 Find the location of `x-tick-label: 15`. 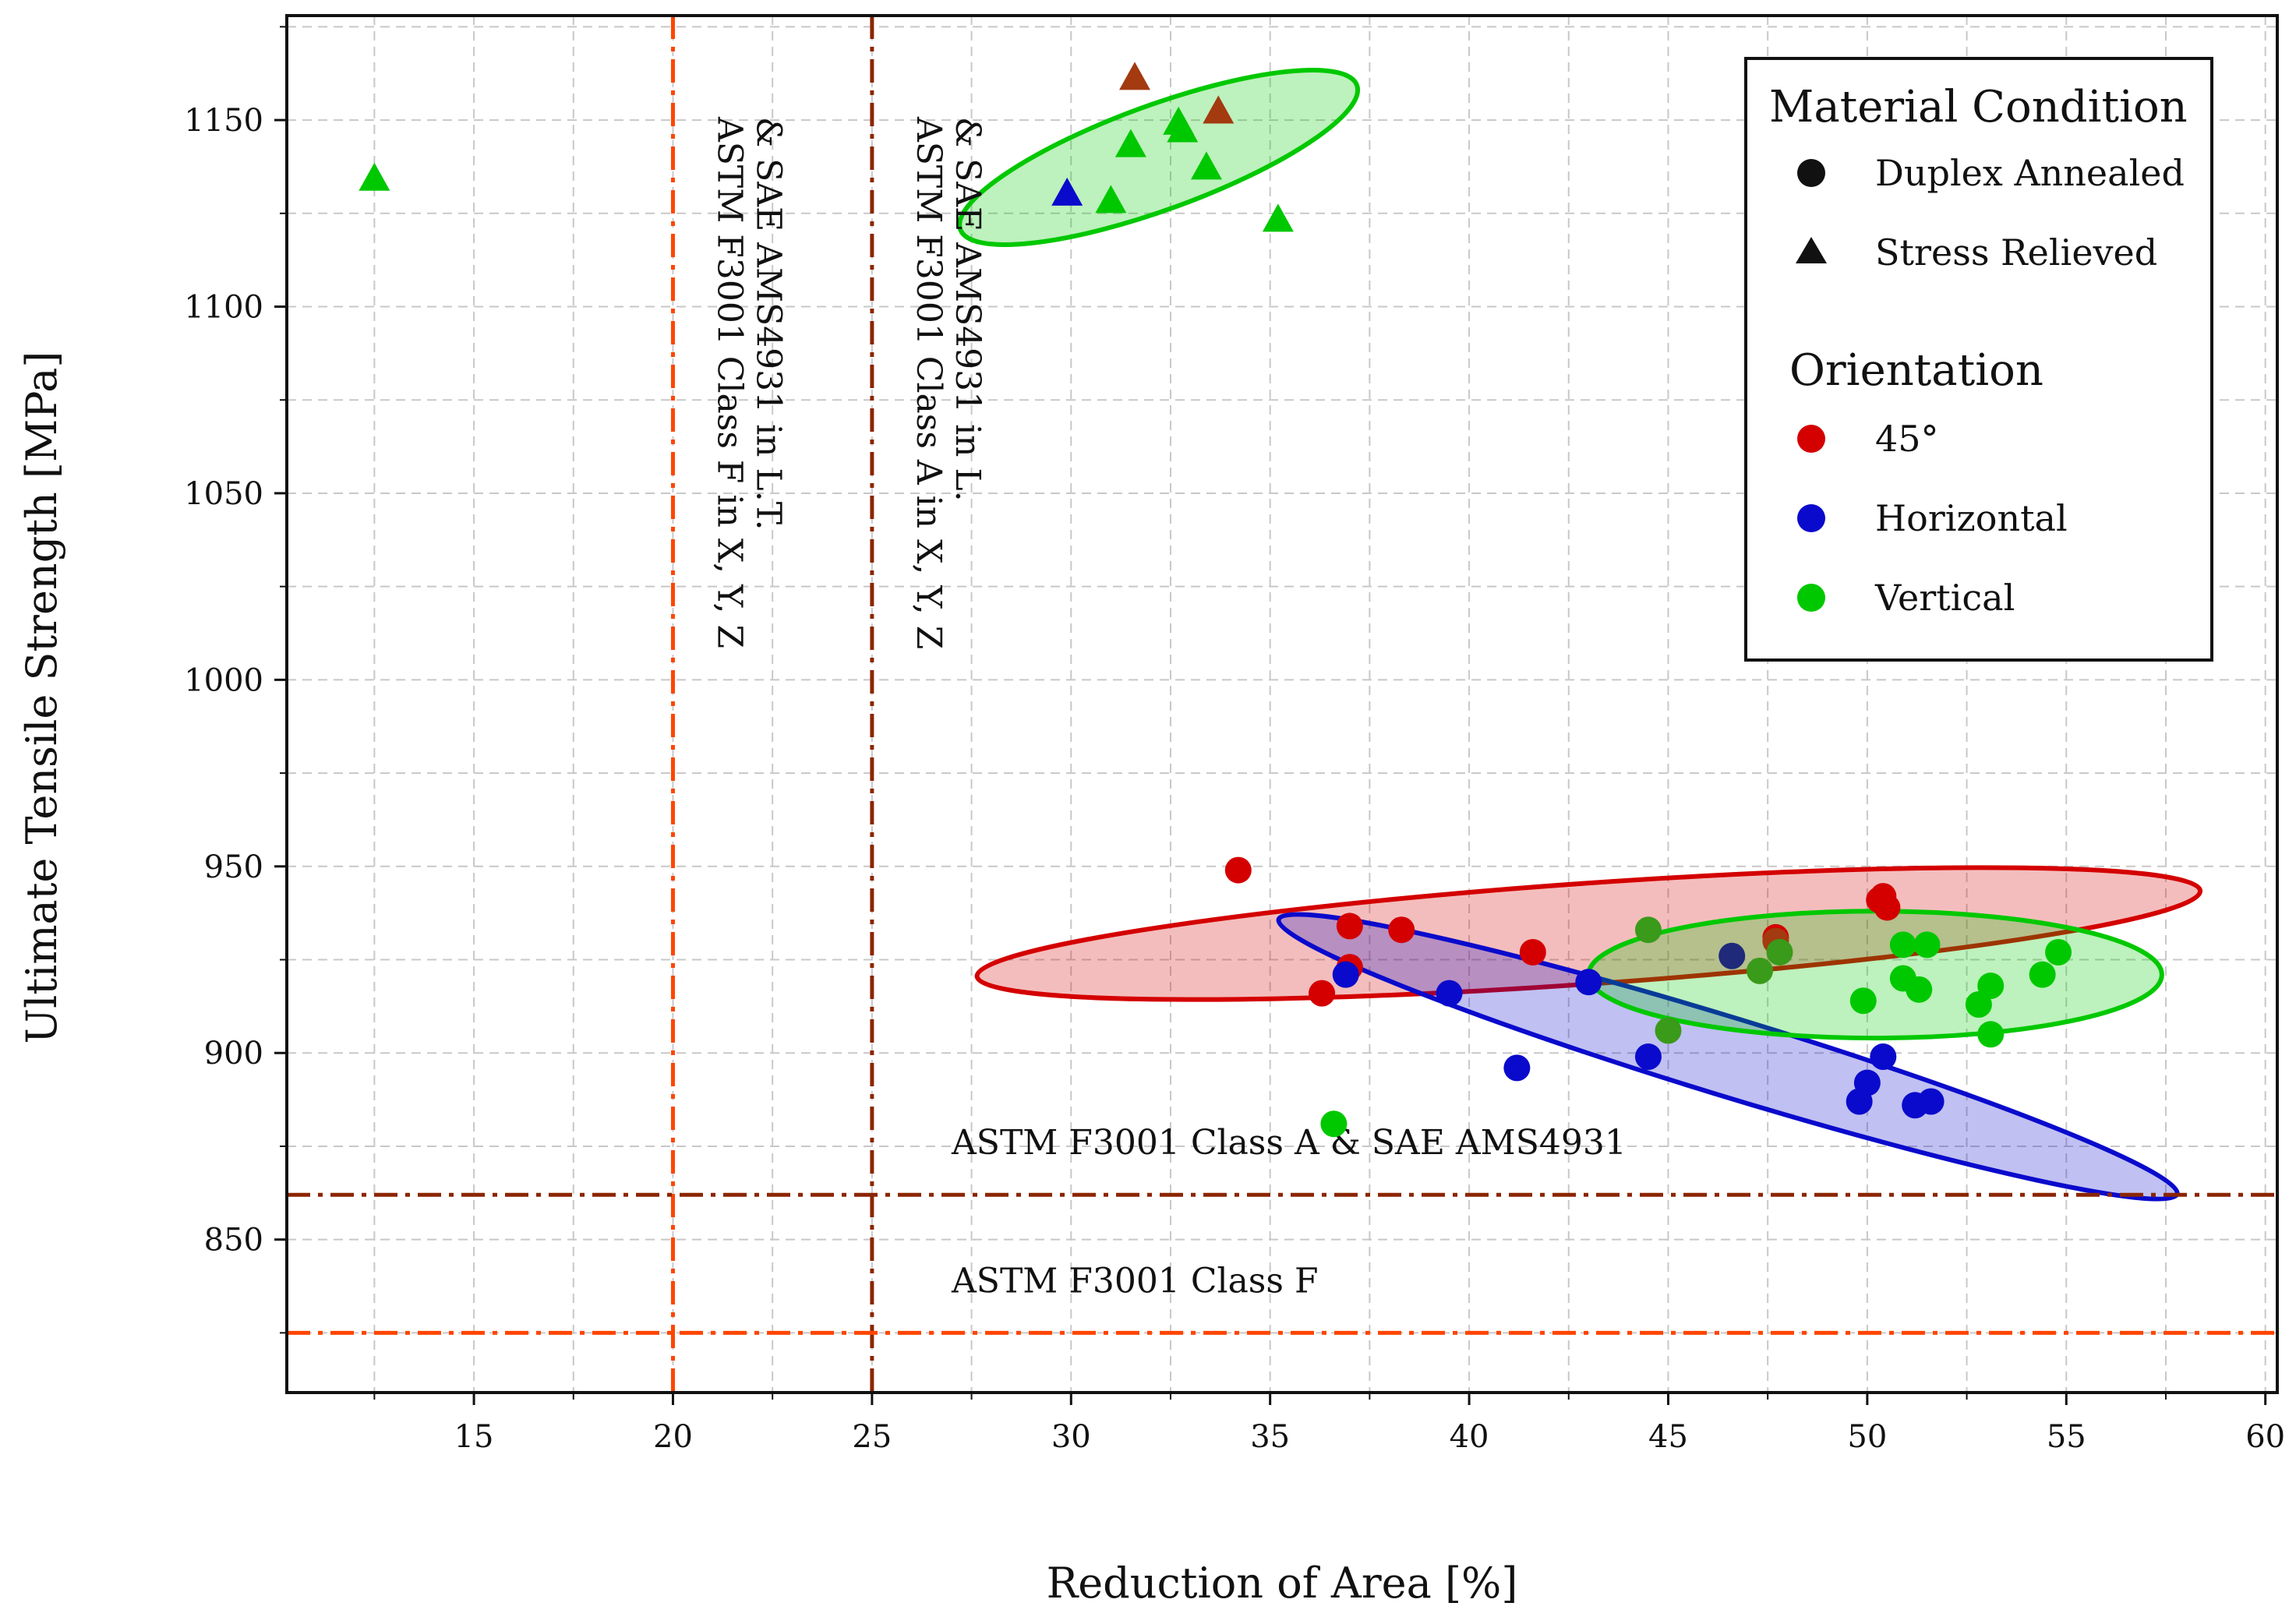

x-tick-label: 15 is located at coordinates (474, 1437).